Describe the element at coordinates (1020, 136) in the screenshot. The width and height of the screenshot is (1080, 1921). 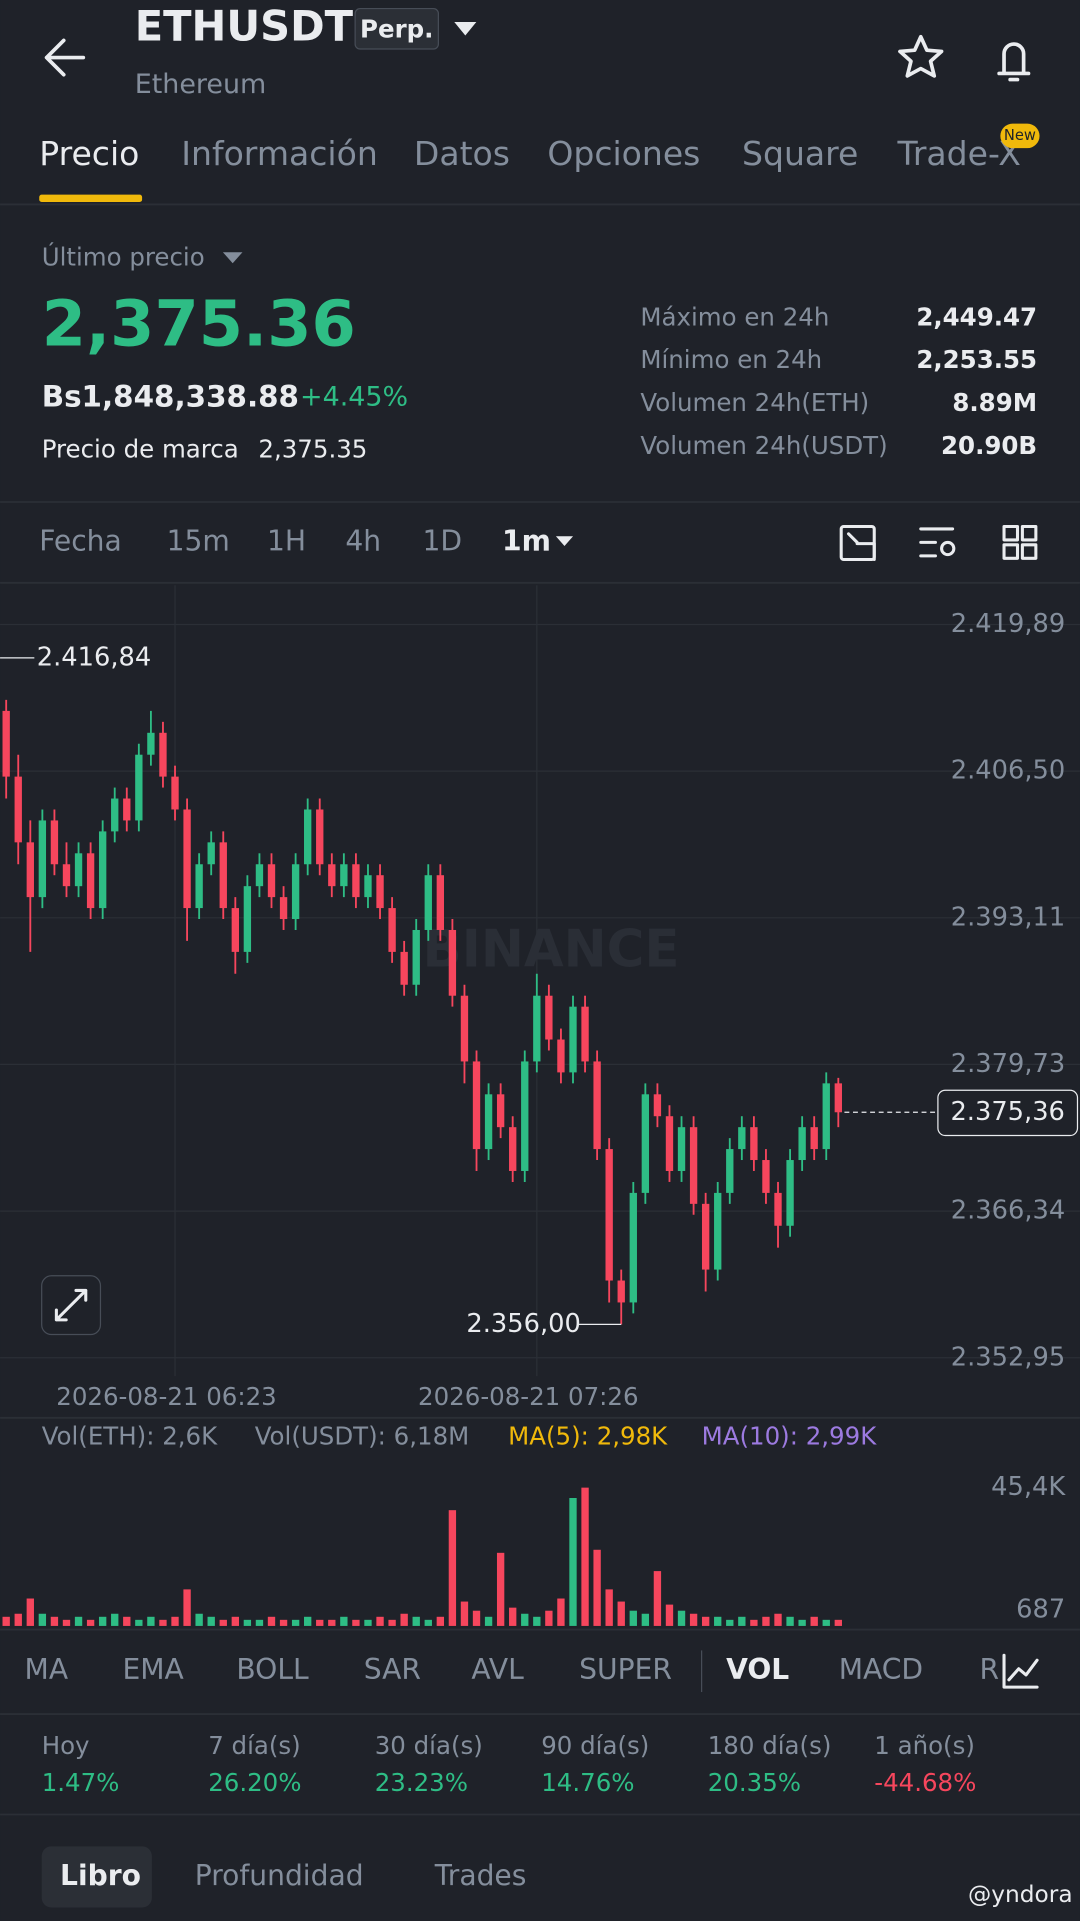
I see `new-badge-bg` at that location.